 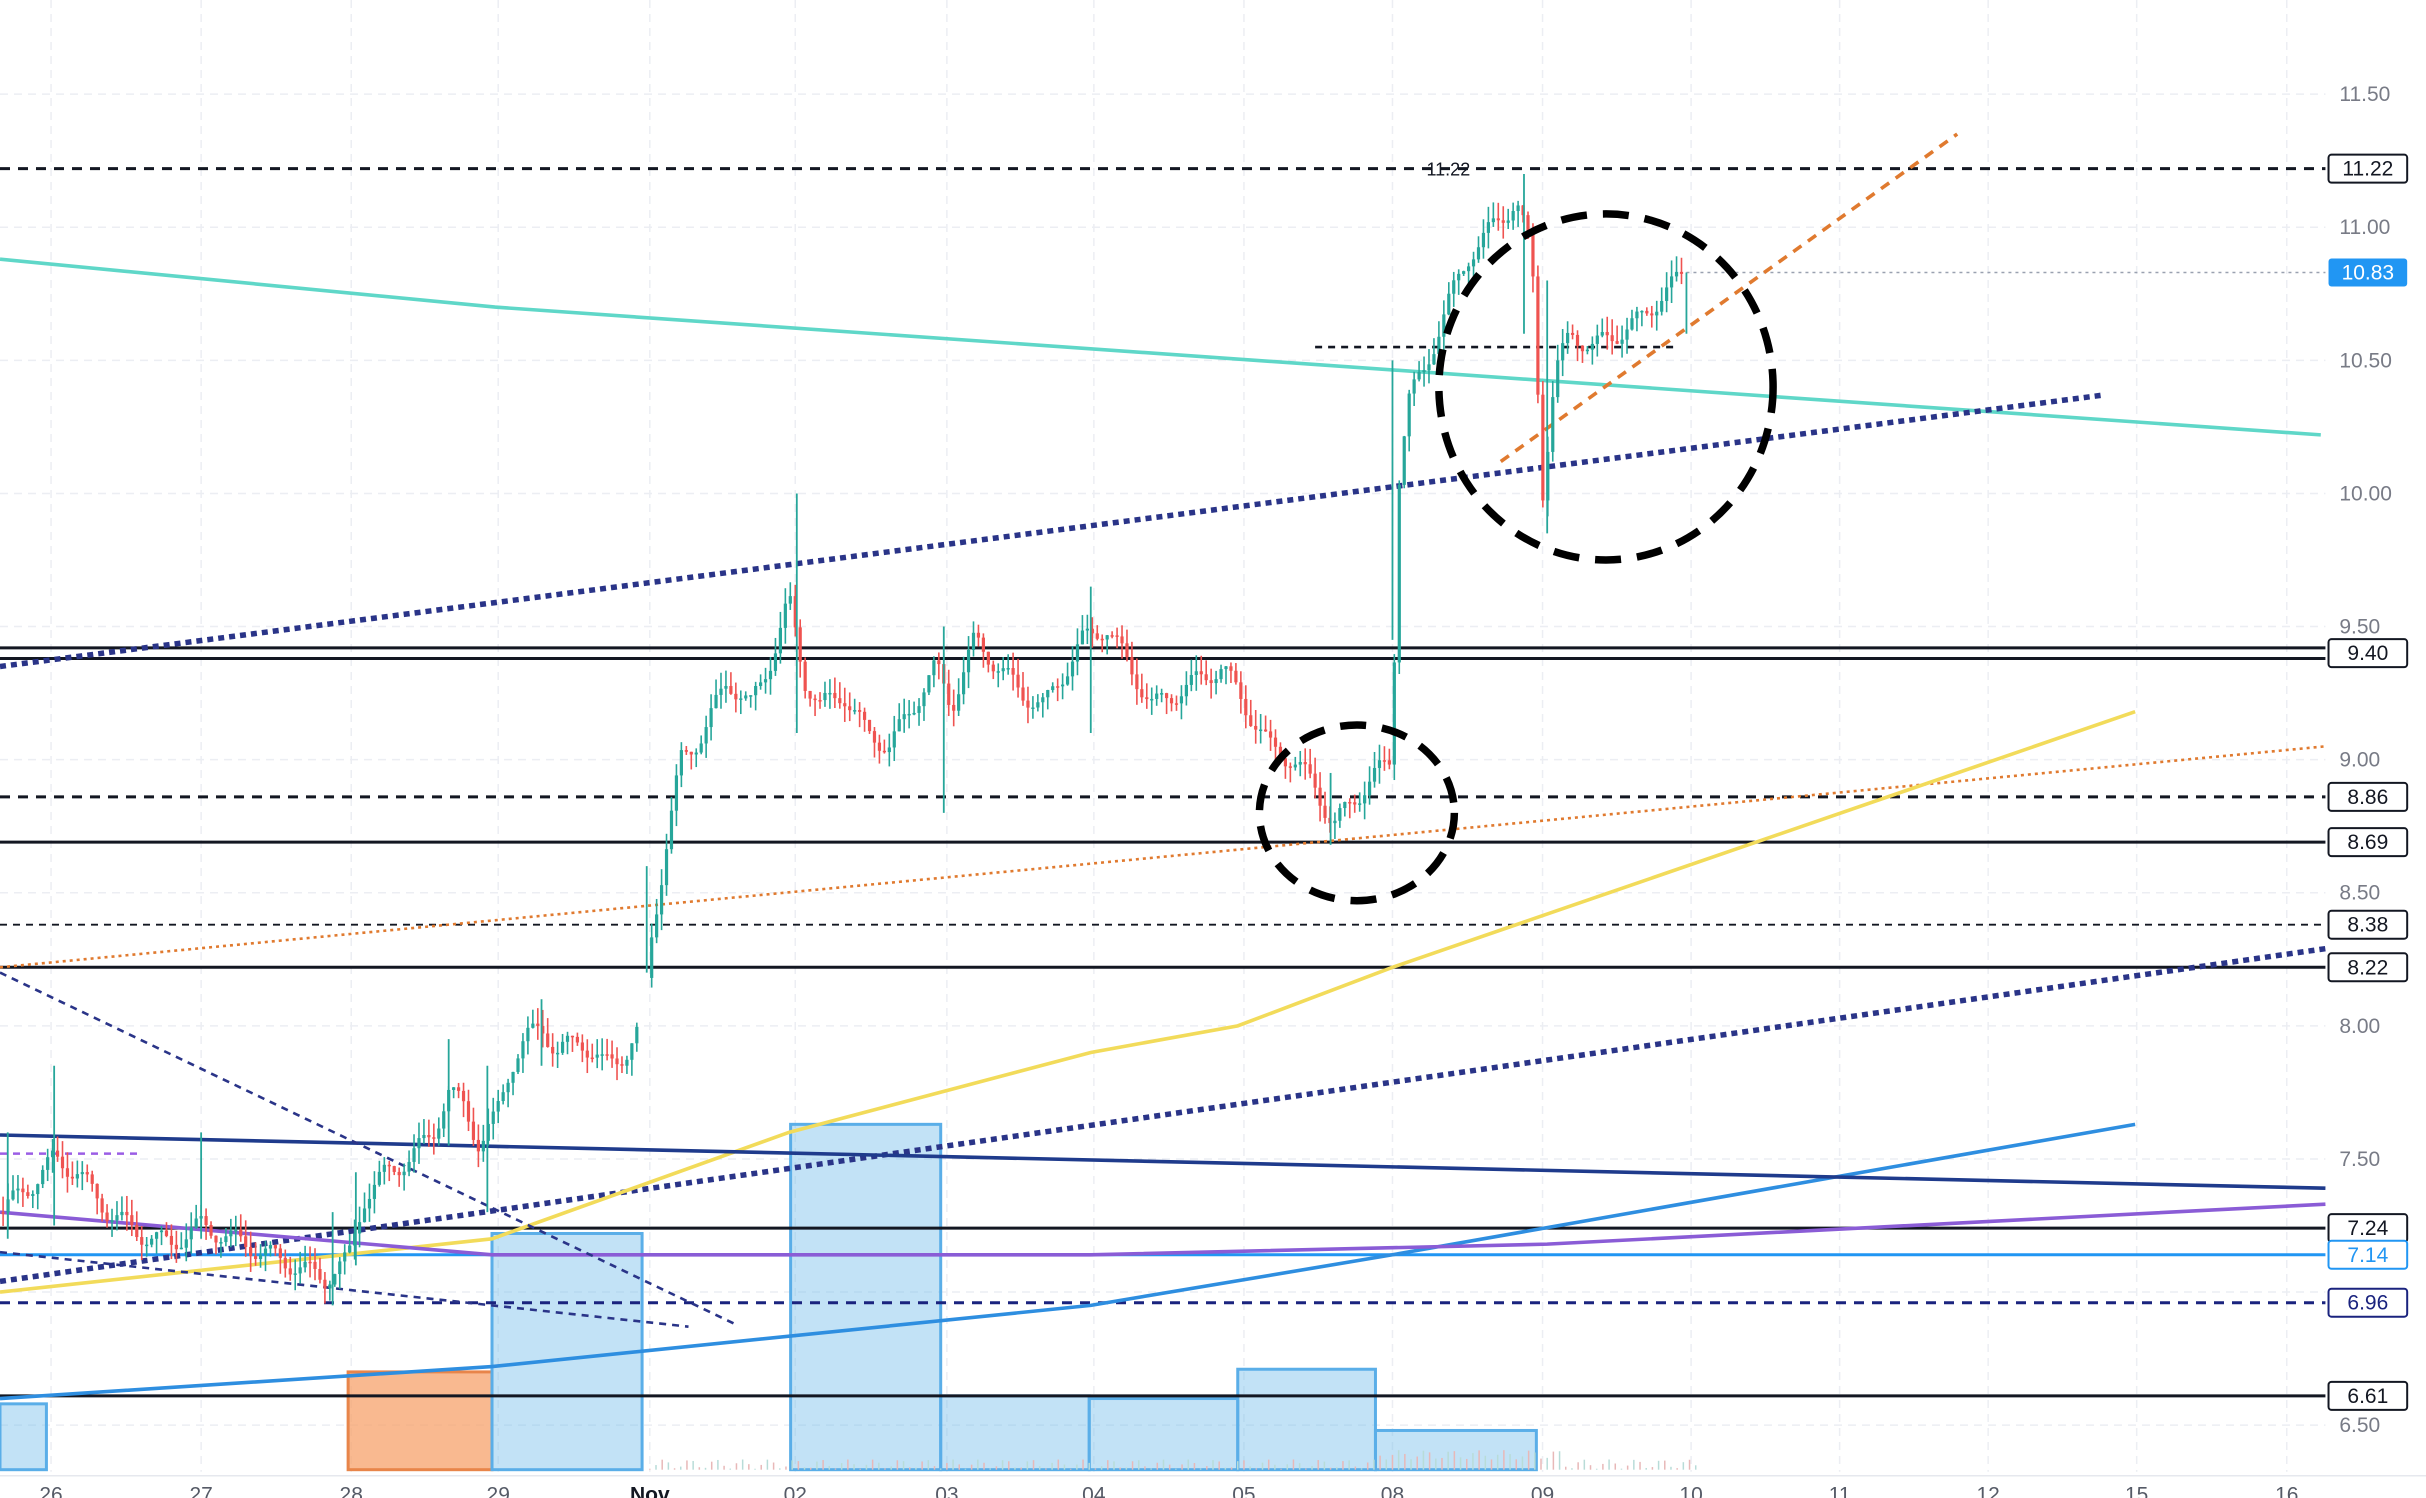 I want to click on x-tick-label: 11, so click(x=1840, y=1491).